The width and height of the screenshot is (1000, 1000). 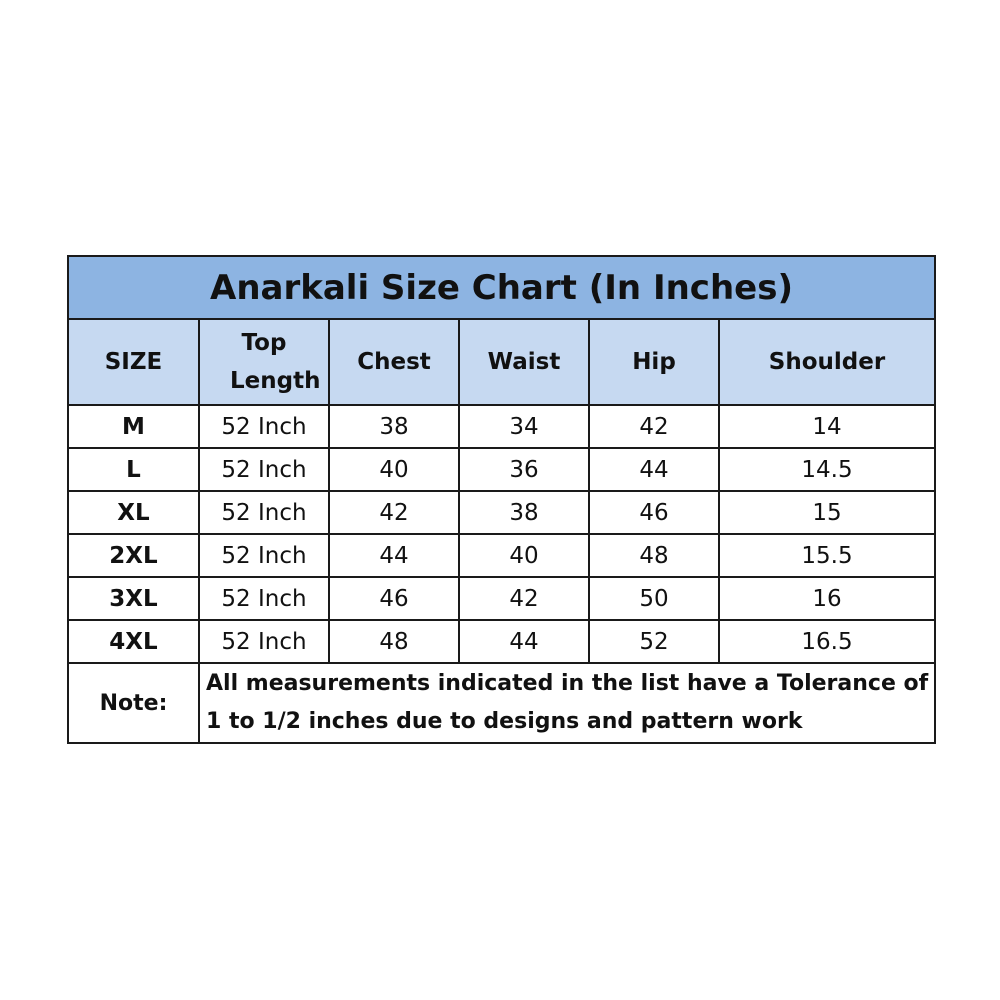 I want to click on column-header: Top Length, so click(x=264, y=362).